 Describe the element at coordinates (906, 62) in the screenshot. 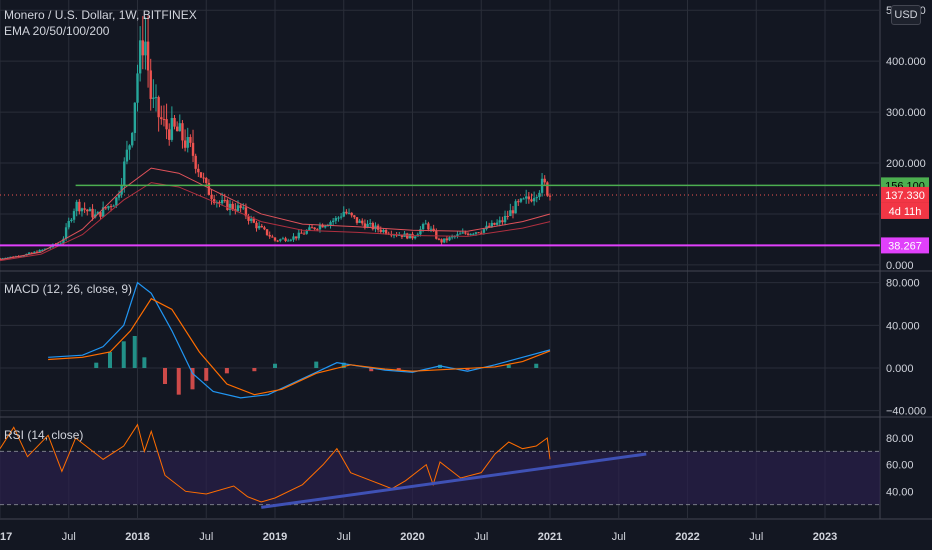

I see `y-tick-label: 400.000` at that location.